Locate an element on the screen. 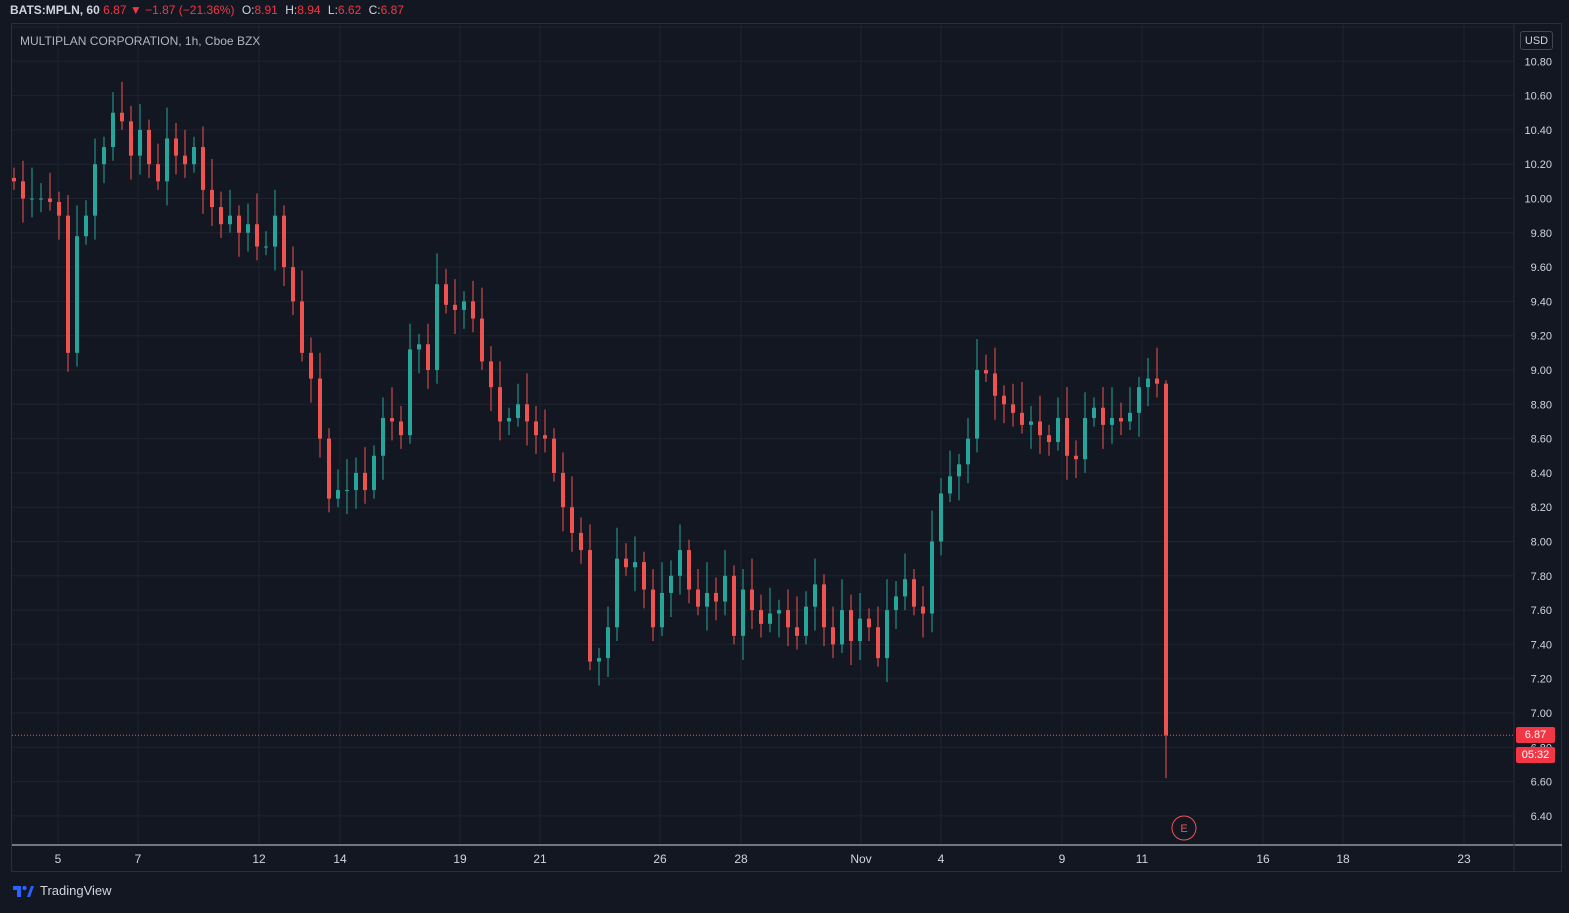 This screenshot has height=913, width=1569. chart-legend: MULTIPLAN CORPORATION, 1h, Cboe BZX is located at coordinates (140, 41).